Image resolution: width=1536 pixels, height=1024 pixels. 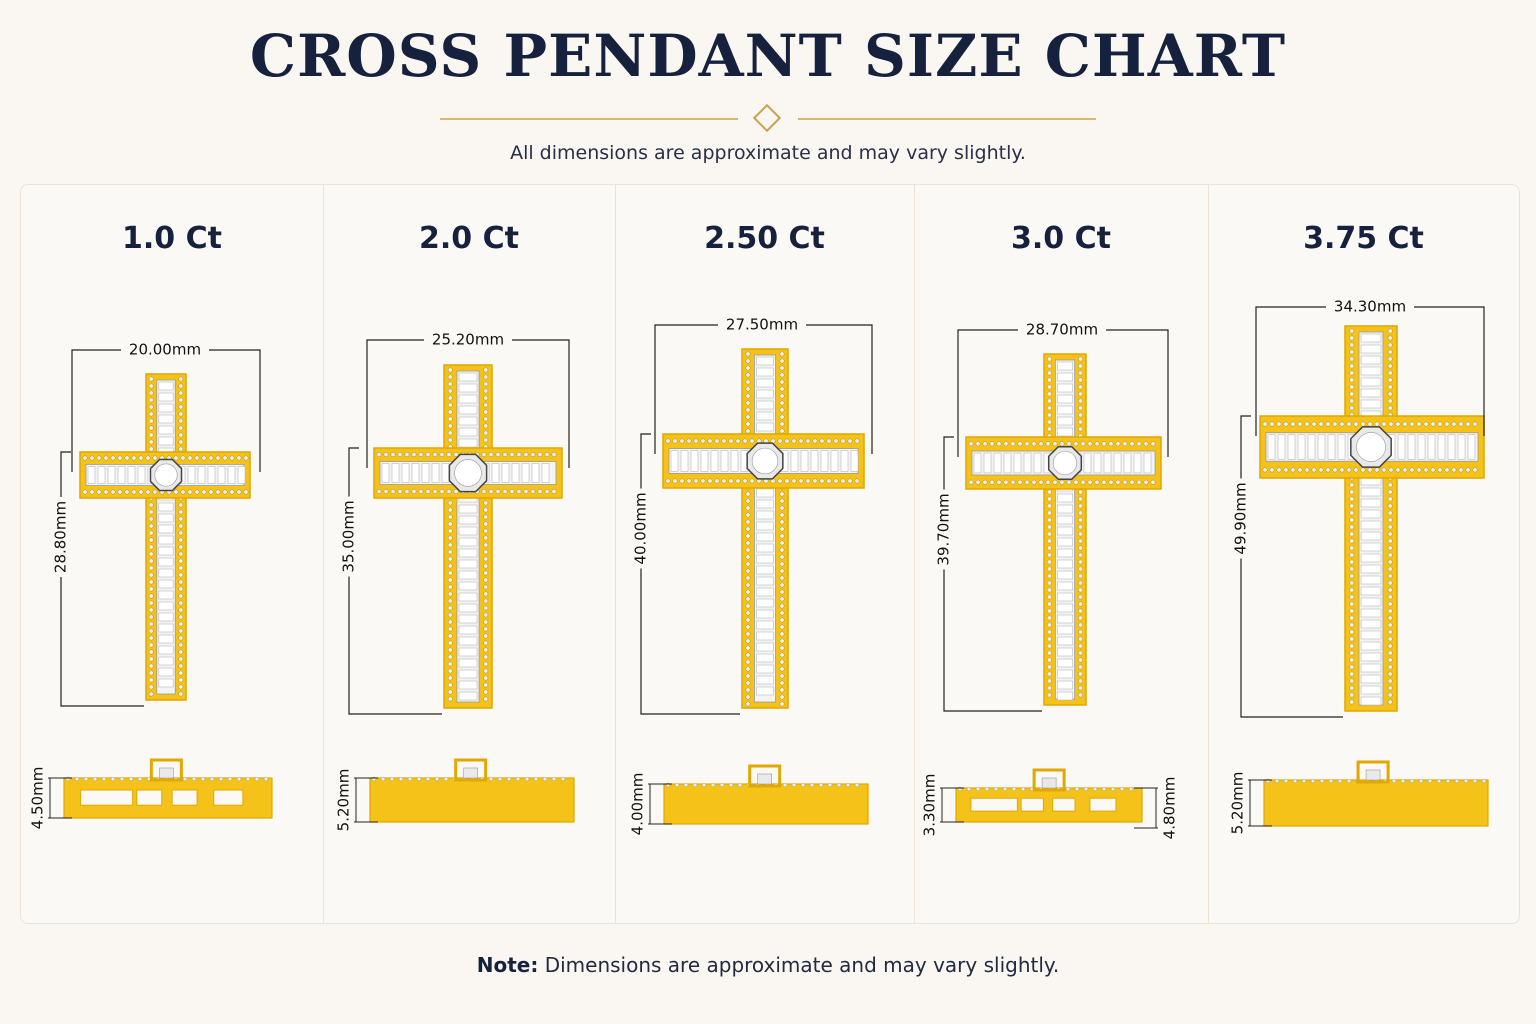 I want to click on height-label: 39.70mm, so click(x=944, y=529).